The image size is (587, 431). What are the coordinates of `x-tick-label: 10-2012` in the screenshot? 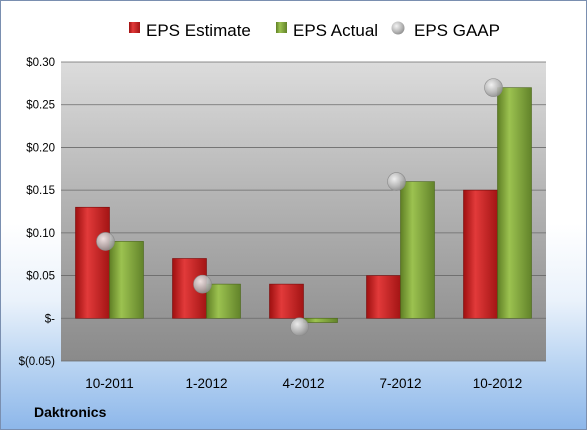 It's located at (498, 383).